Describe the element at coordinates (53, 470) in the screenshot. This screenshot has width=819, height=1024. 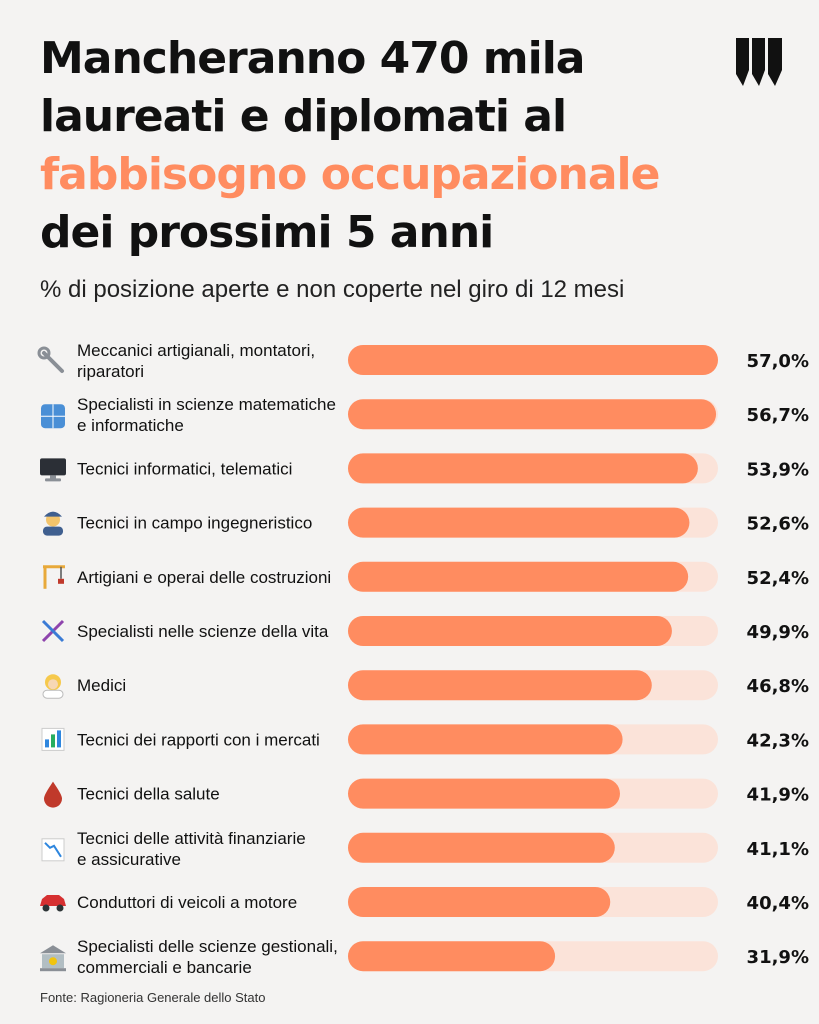
I see `monitor-icon` at that location.